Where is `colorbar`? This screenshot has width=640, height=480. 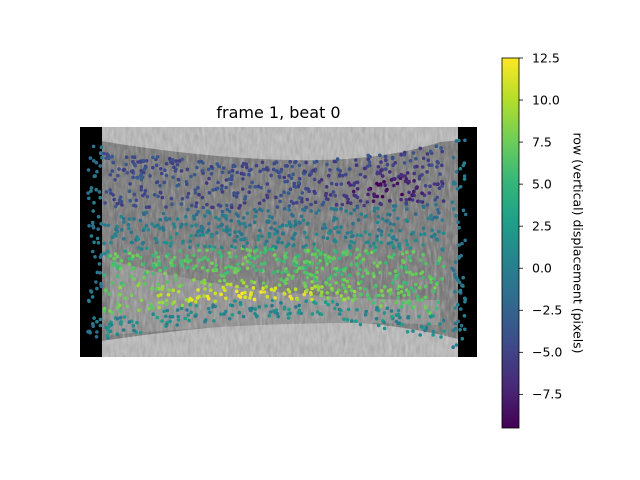 colorbar is located at coordinates (512, 243).